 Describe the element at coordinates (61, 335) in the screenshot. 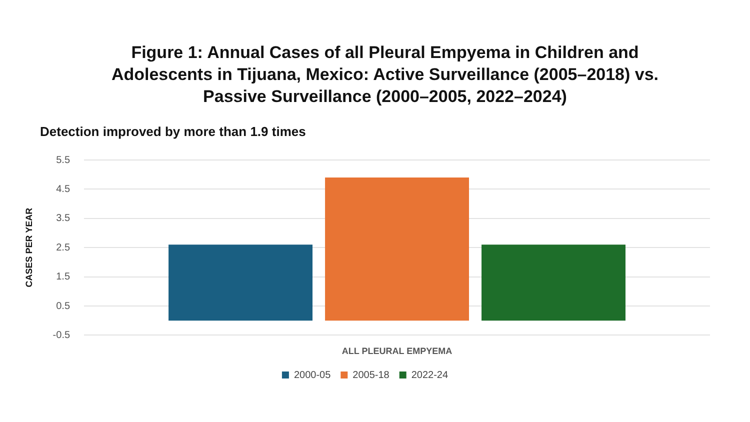

I see `y-tick-label: -0.5` at that location.